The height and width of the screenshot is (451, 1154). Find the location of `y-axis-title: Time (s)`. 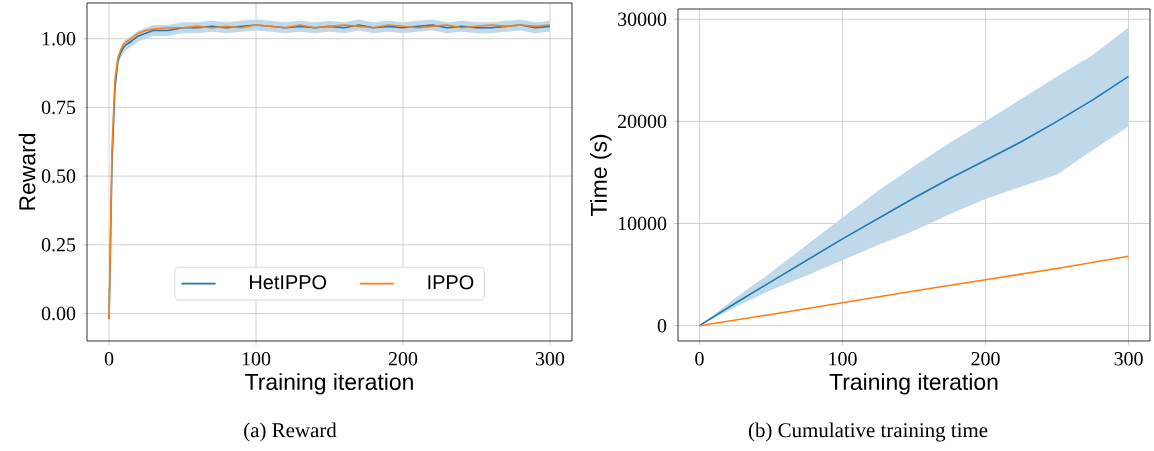

y-axis-title: Time (s) is located at coordinates (601, 175).